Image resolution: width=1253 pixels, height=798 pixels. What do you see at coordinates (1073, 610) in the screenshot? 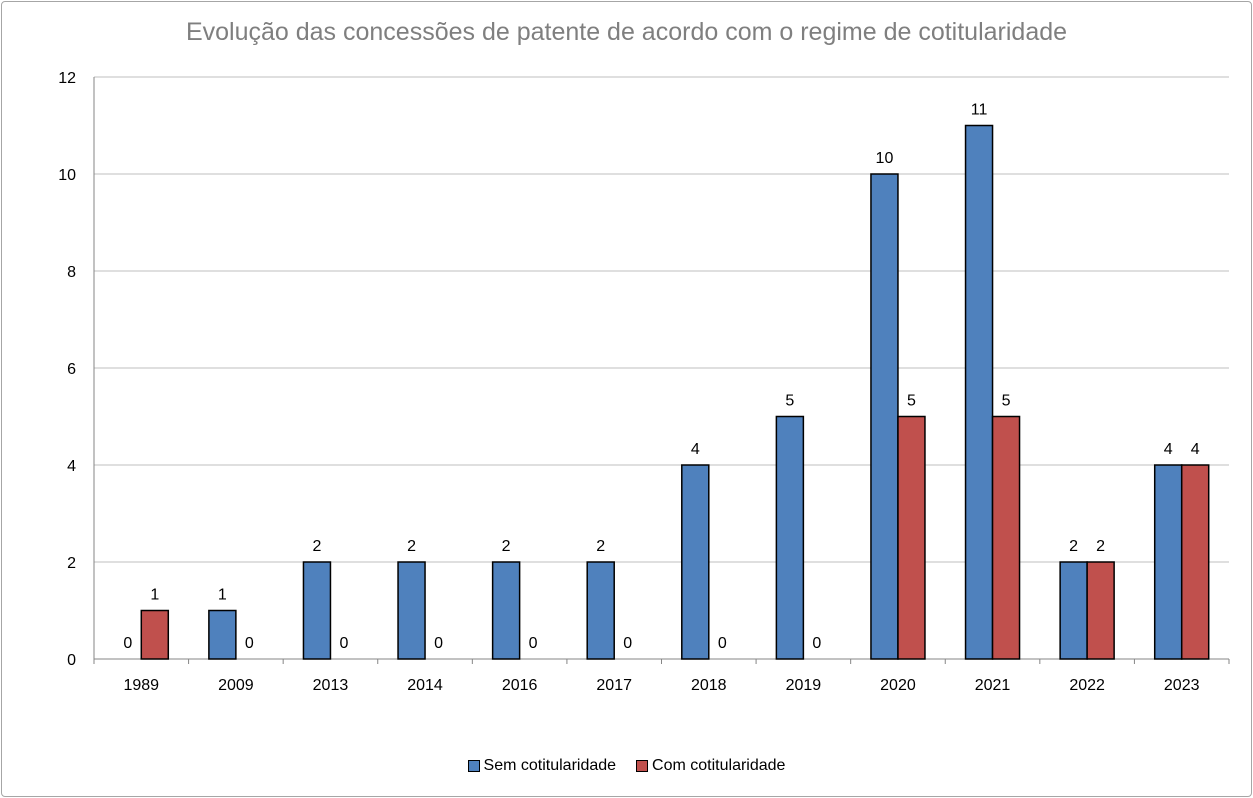
I see `bar-sem-2022` at bounding box center [1073, 610].